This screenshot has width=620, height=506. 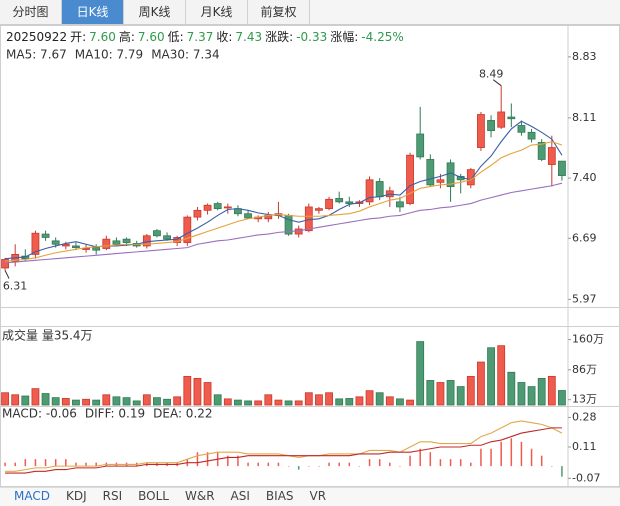 What do you see at coordinates (584, 177) in the screenshot?
I see `y-tick-label: 7.40` at bounding box center [584, 177].